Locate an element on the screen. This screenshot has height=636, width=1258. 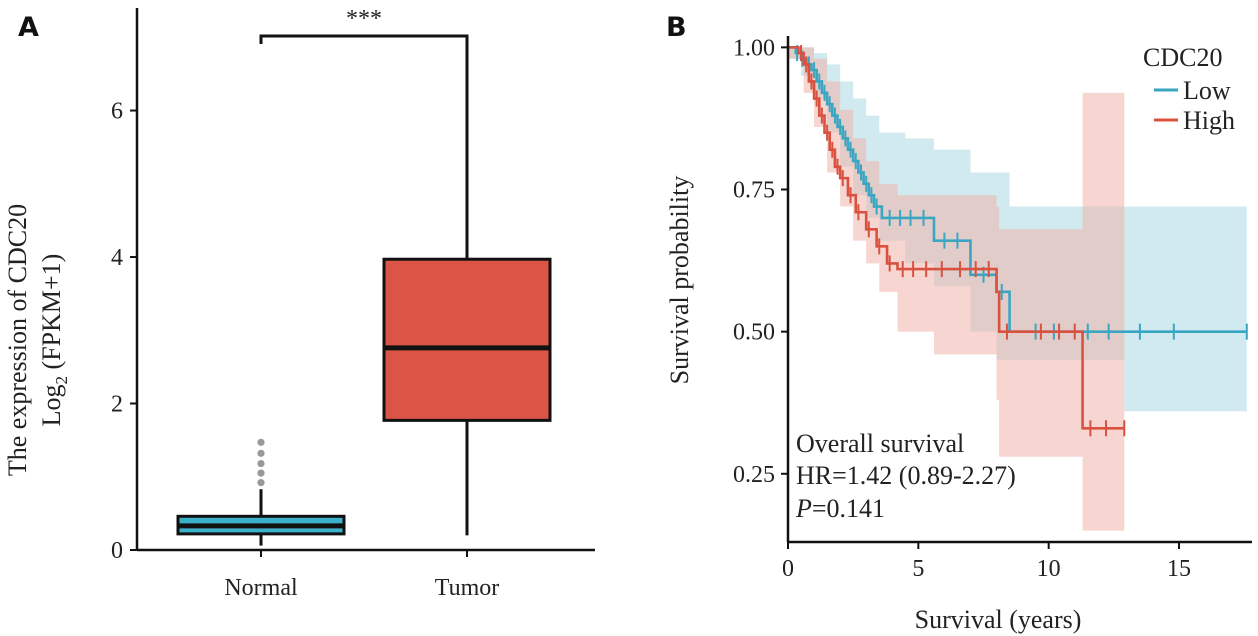
y-tick-label: 0.25 is located at coordinates (754, 475).